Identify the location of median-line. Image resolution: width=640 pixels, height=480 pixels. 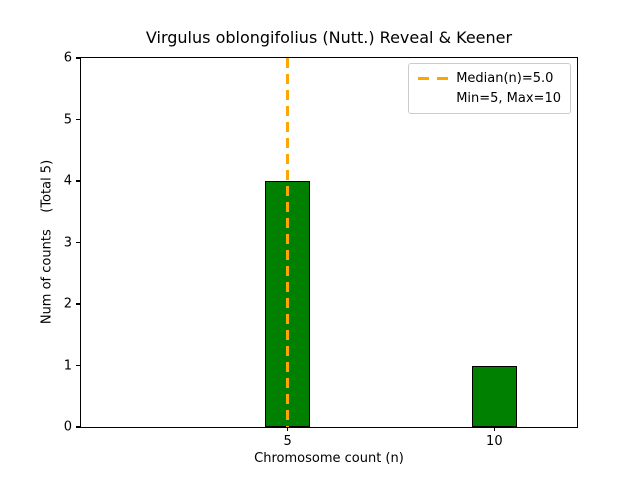
(288, 242).